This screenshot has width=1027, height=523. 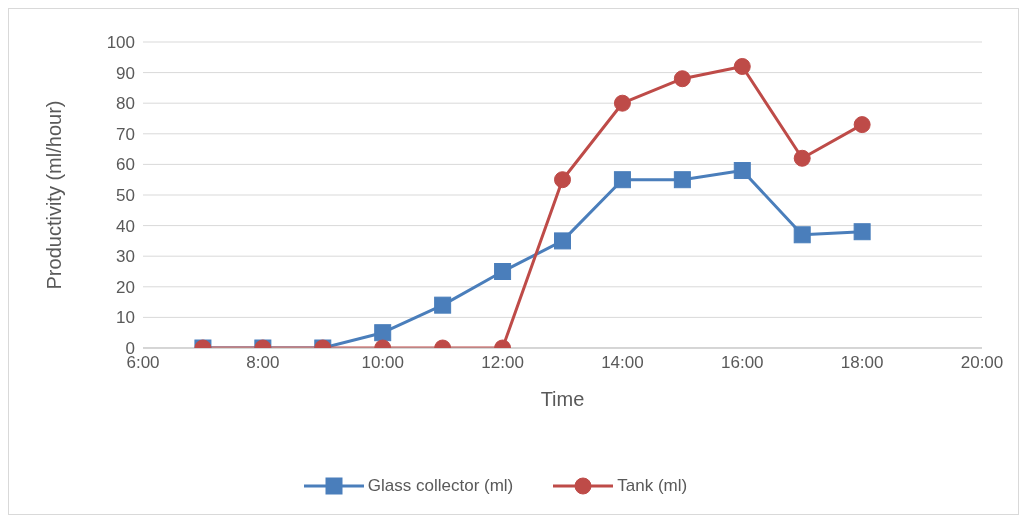 What do you see at coordinates (562, 399) in the screenshot?
I see `x-axis-title: Time` at bounding box center [562, 399].